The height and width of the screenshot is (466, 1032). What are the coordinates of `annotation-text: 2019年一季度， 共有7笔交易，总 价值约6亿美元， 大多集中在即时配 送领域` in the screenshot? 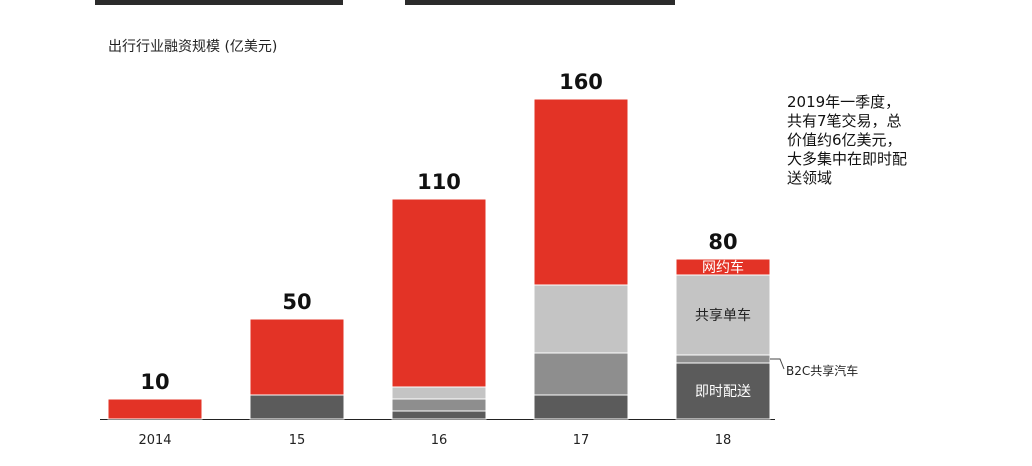 It's located at (862, 140).